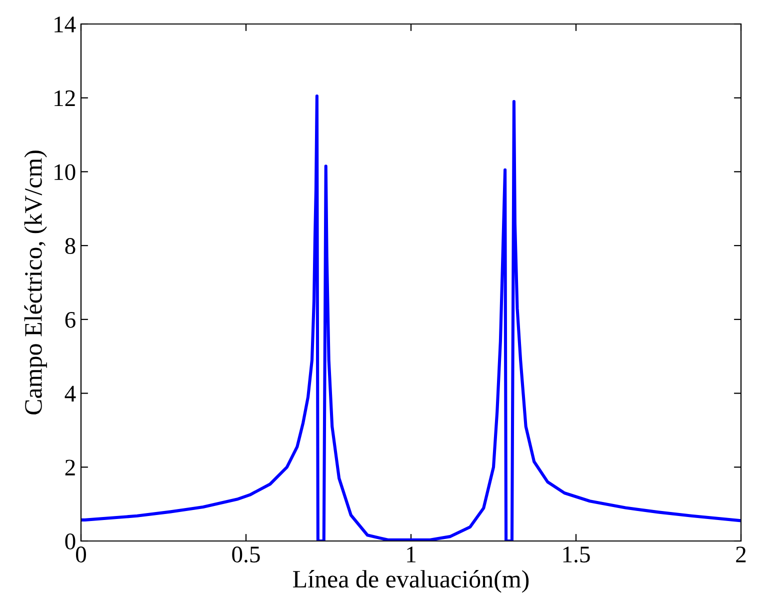 The height and width of the screenshot is (613, 758). I want to click on y-tick-label: 12, so click(64, 98).